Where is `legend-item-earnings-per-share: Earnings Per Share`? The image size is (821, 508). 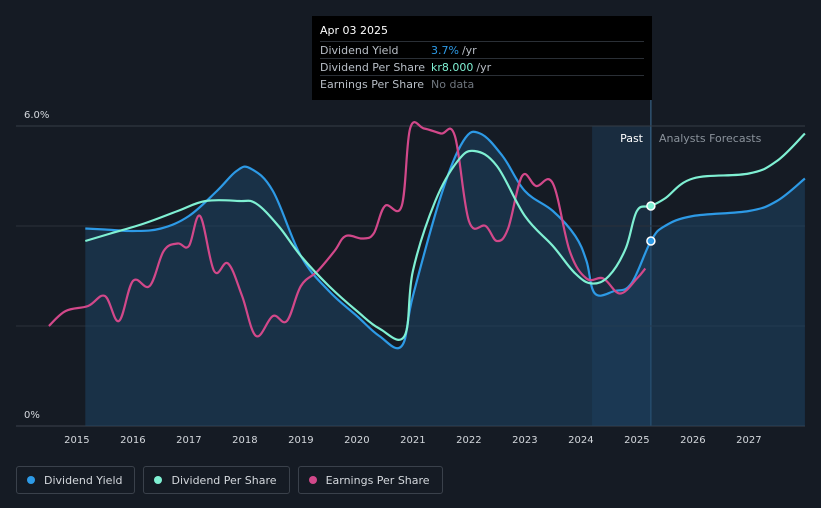
legend-item-earnings-per-share: Earnings Per Share is located at coordinates (370, 480).